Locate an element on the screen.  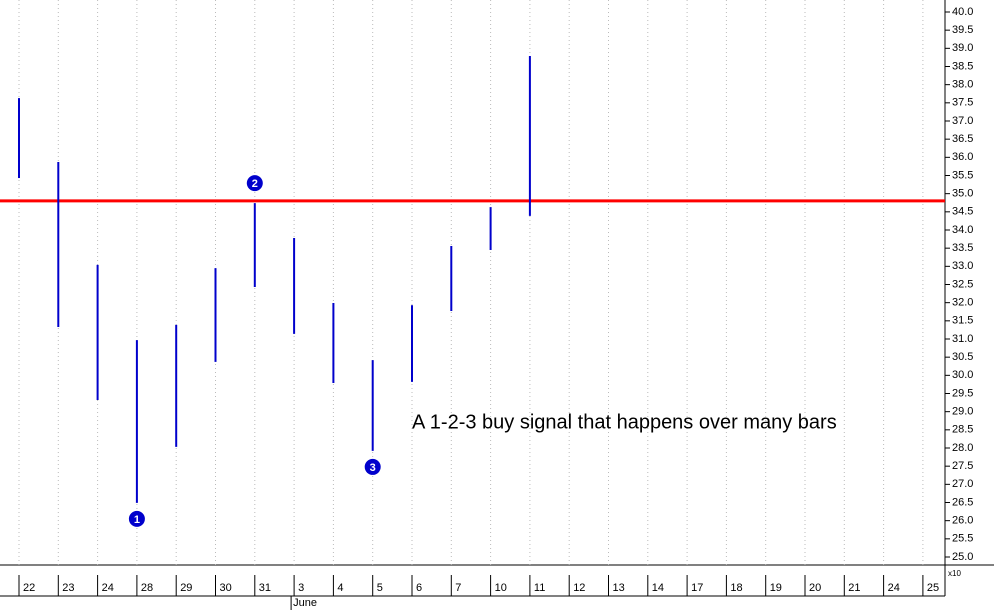
y-tick-label: 36.5 is located at coordinates (962, 139).